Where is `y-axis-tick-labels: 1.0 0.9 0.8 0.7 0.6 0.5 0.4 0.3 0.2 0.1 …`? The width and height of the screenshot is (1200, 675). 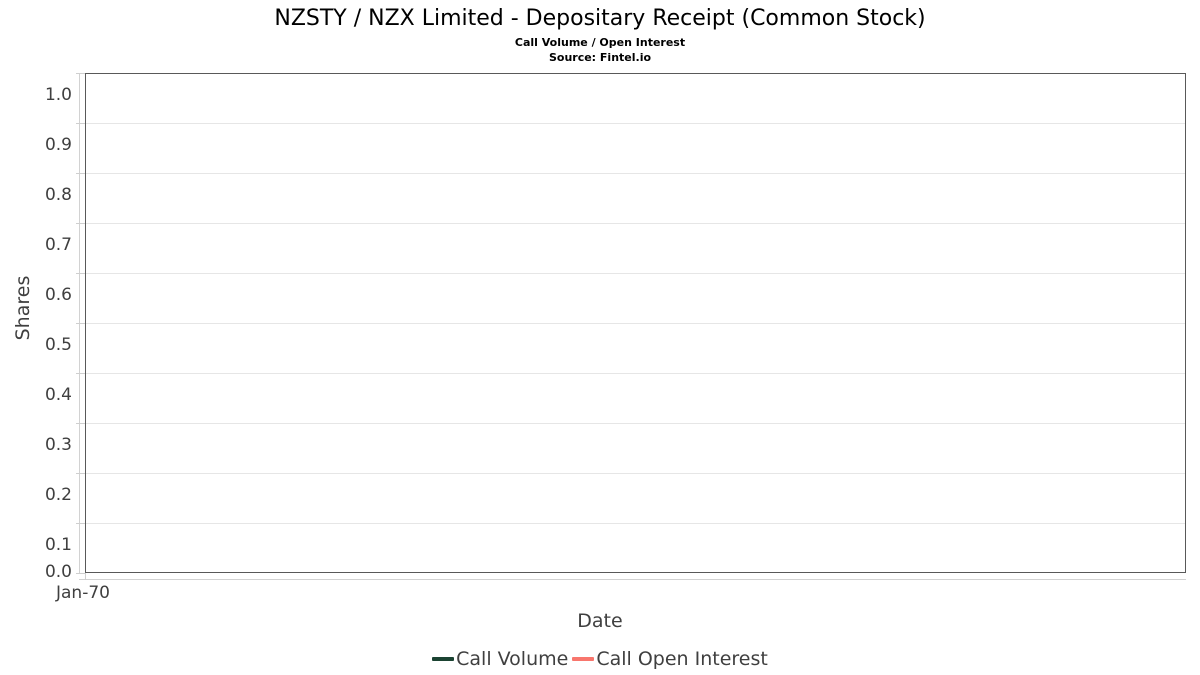
y-axis-tick-labels: 1.0 0.9 0.8 0.7 0.6 0.5 0.4 0.3 0.2 0.1 … is located at coordinates (36, 337).